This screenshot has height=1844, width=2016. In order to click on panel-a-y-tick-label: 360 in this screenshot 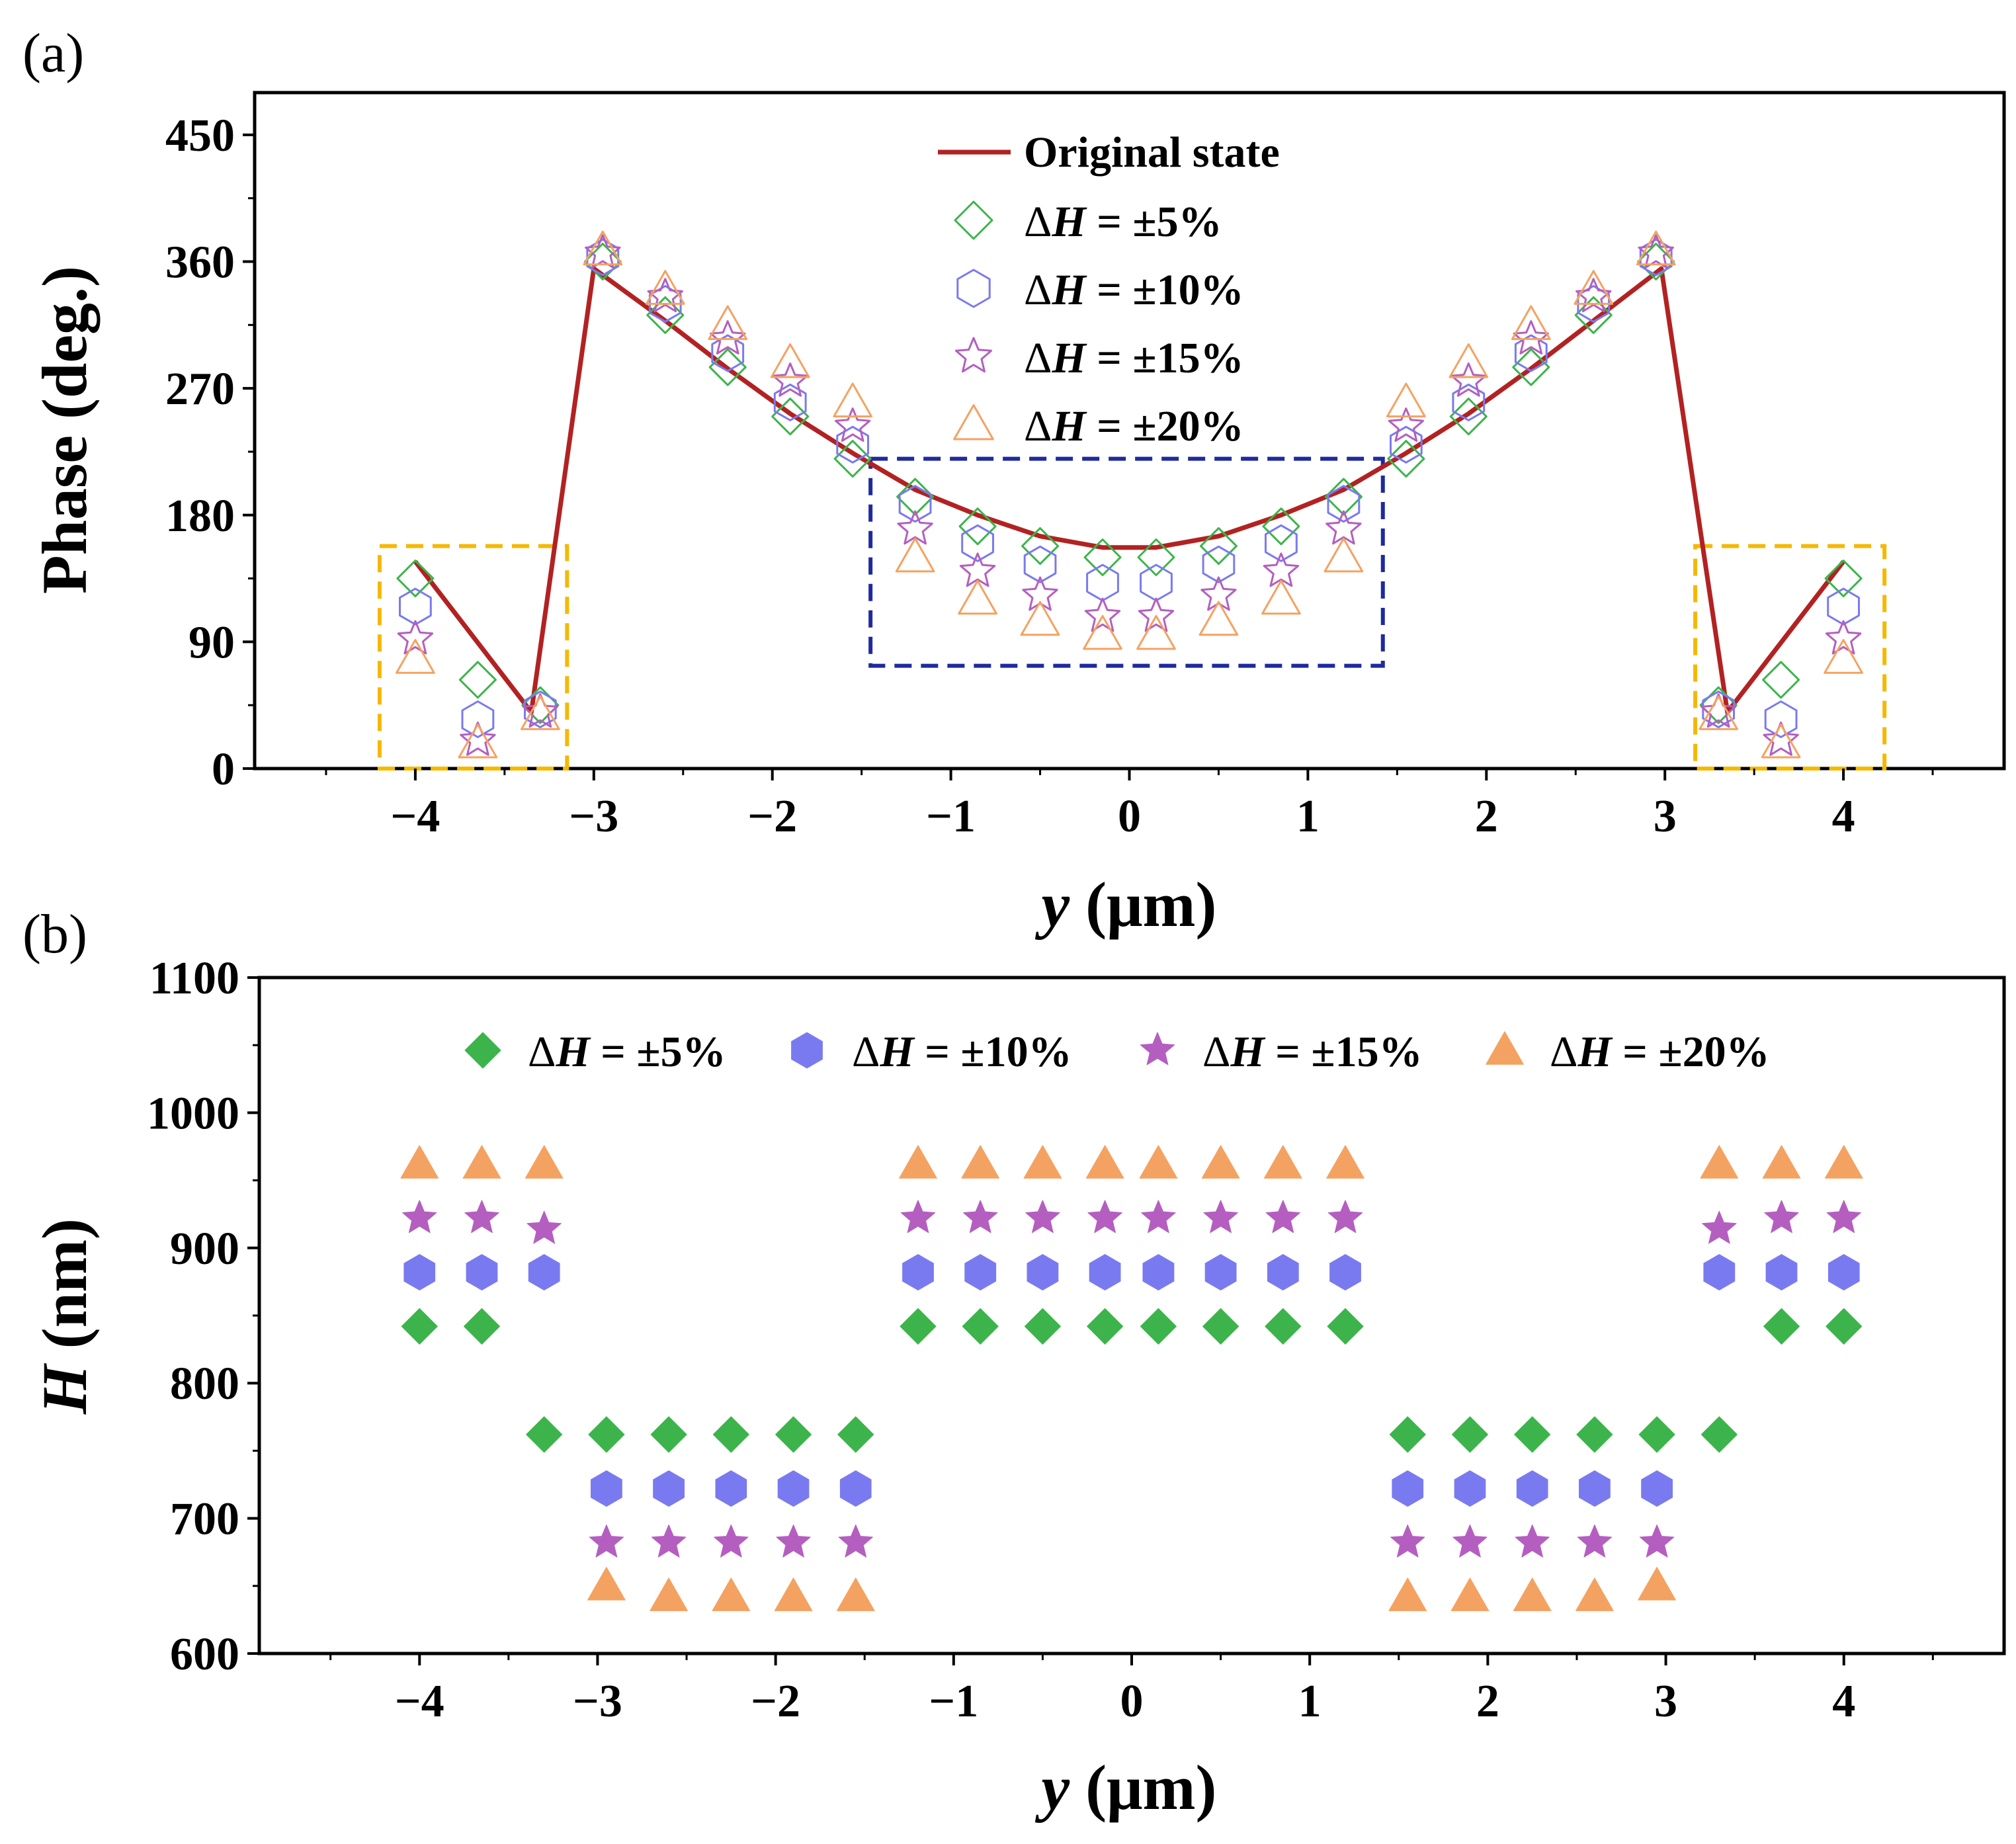, I will do `click(200, 262)`.